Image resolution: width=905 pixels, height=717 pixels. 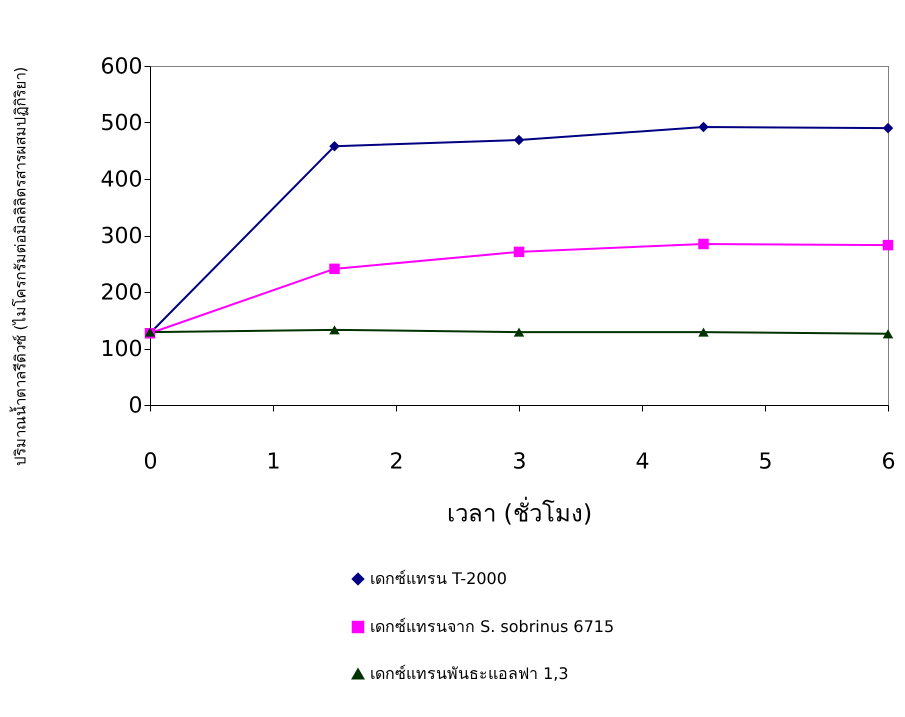 What do you see at coordinates (121, 180) in the screenshot?
I see `y-tick-label: 400` at bounding box center [121, 180].